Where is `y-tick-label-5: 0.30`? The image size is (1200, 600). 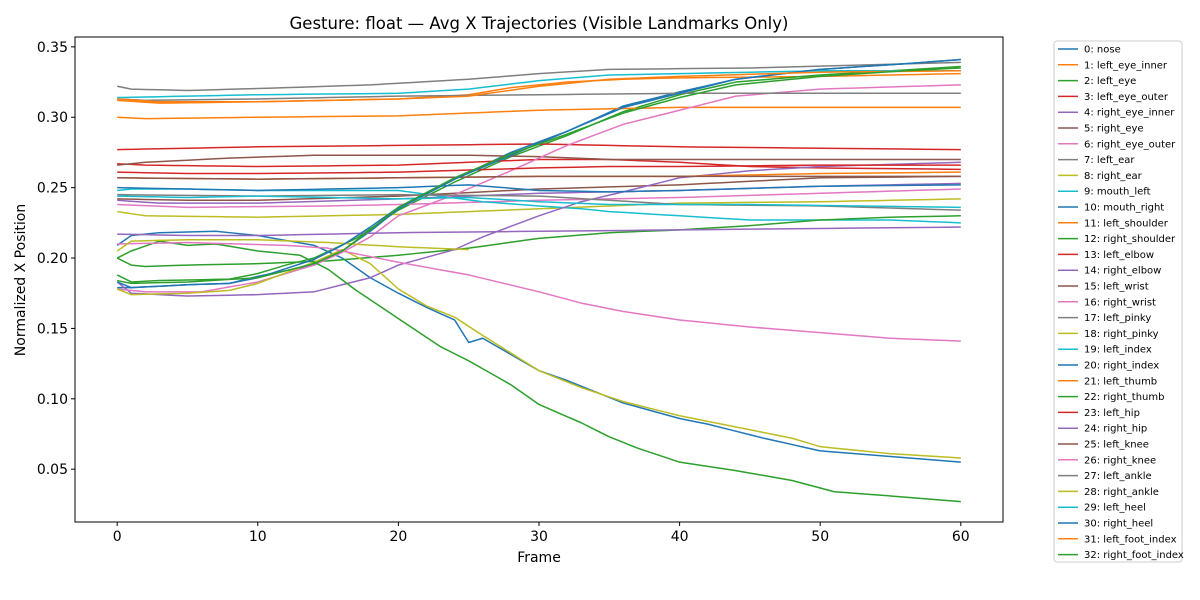 y-tick-label-5: 0.30 is located at coordinates (52, 118).